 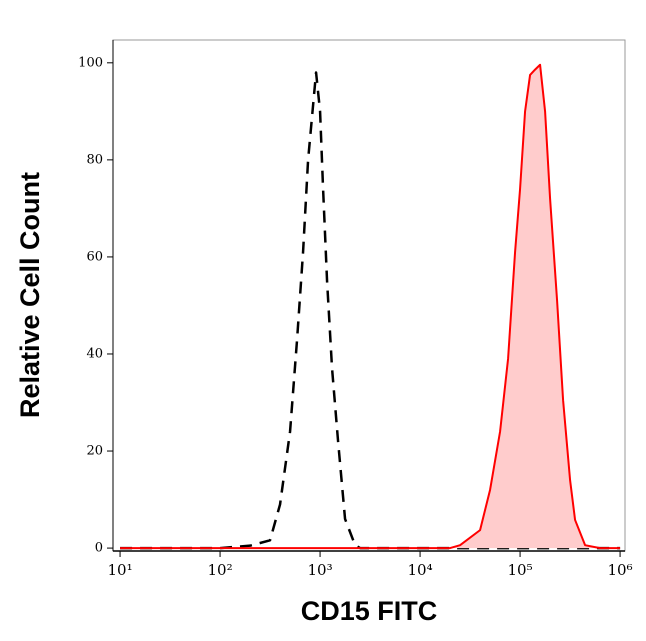 What do you see at coordinates (94, 353) in the screenshot?
I see `y-tick-label: 40` at bounding box center [94, 353].